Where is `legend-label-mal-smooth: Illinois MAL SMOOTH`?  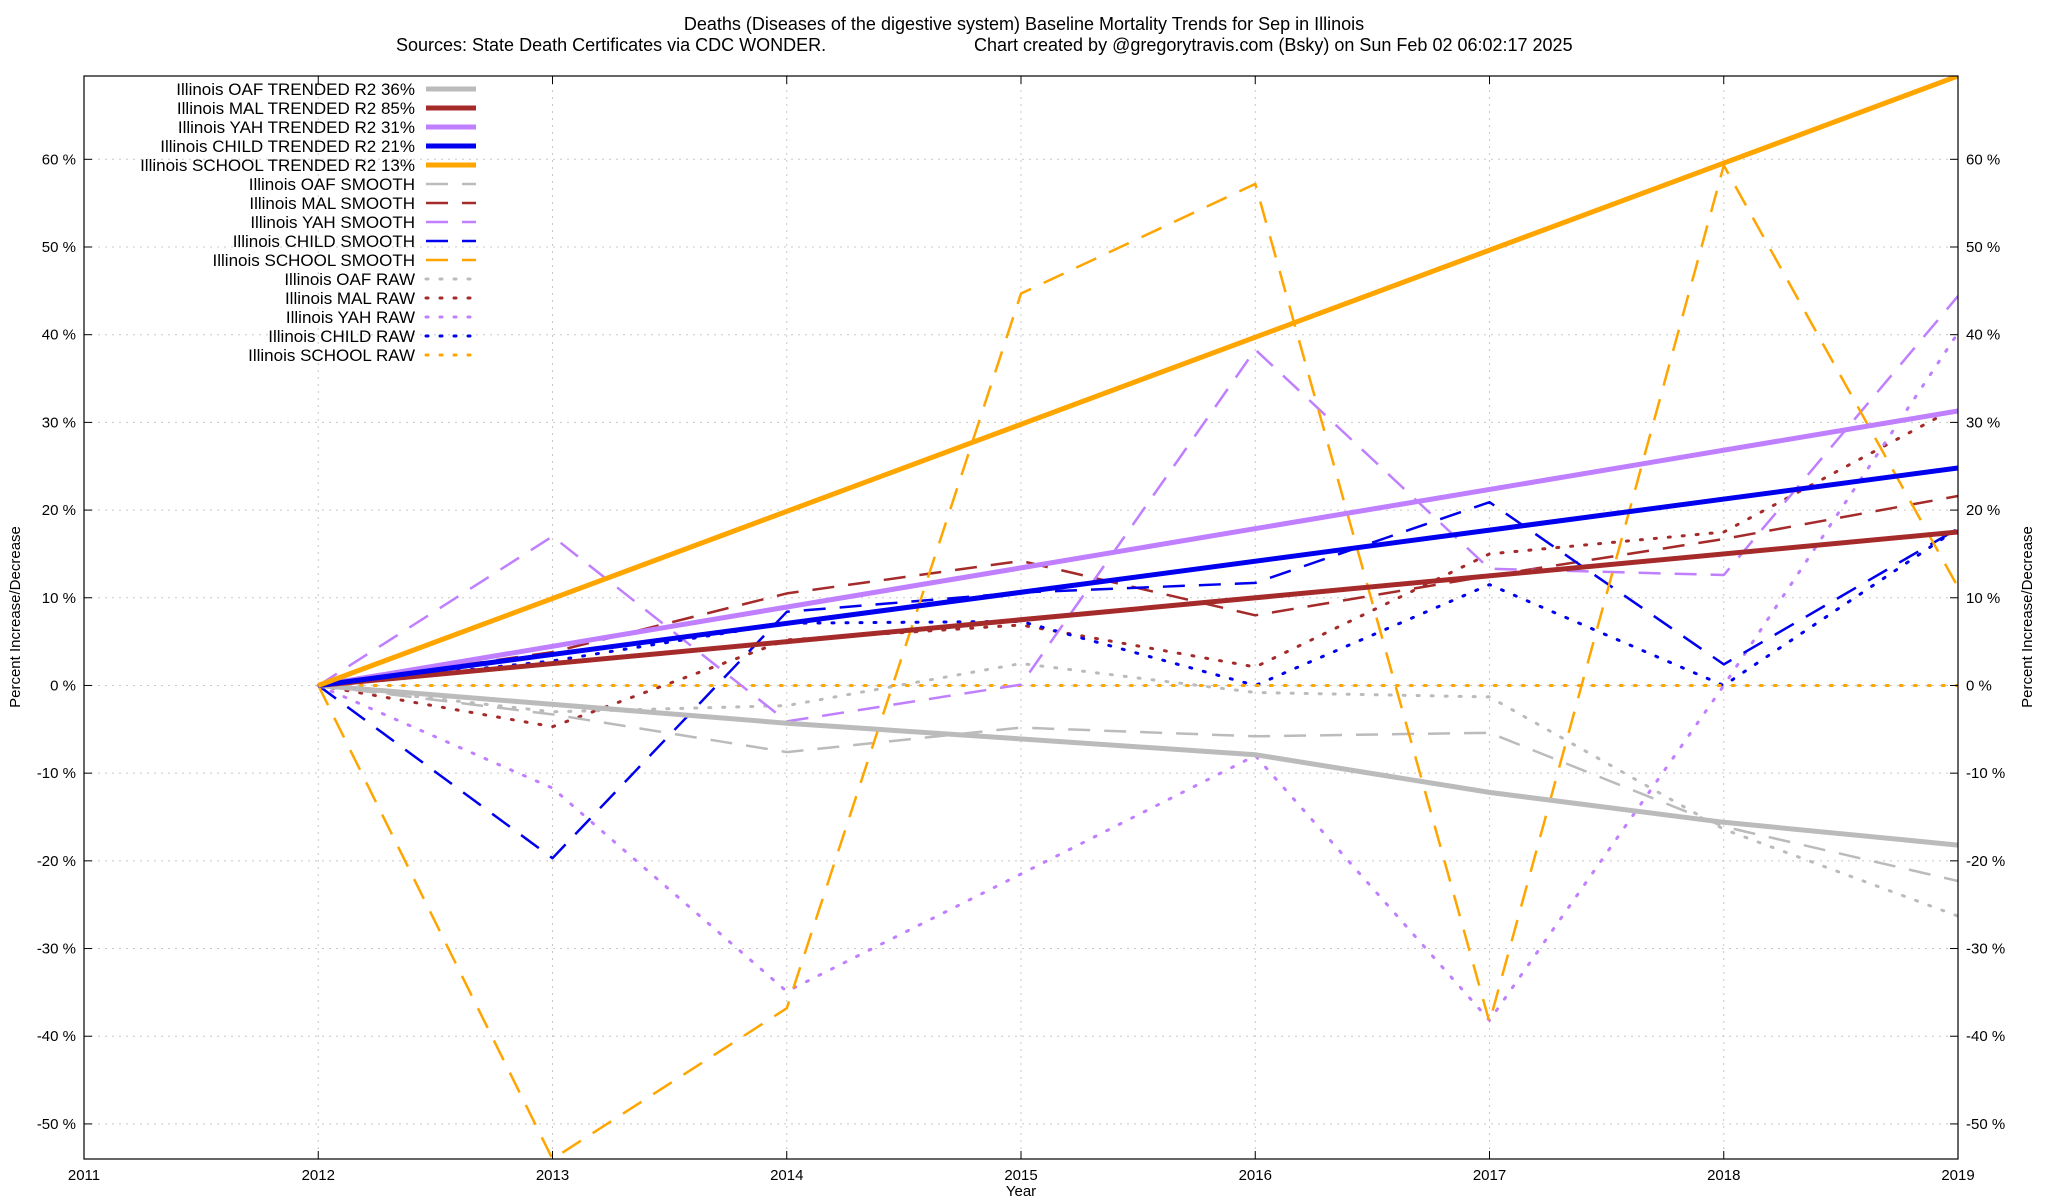
legend-label-mal-smooth: Illinois MAL SMOOTH is located at coordinates (332, 203).